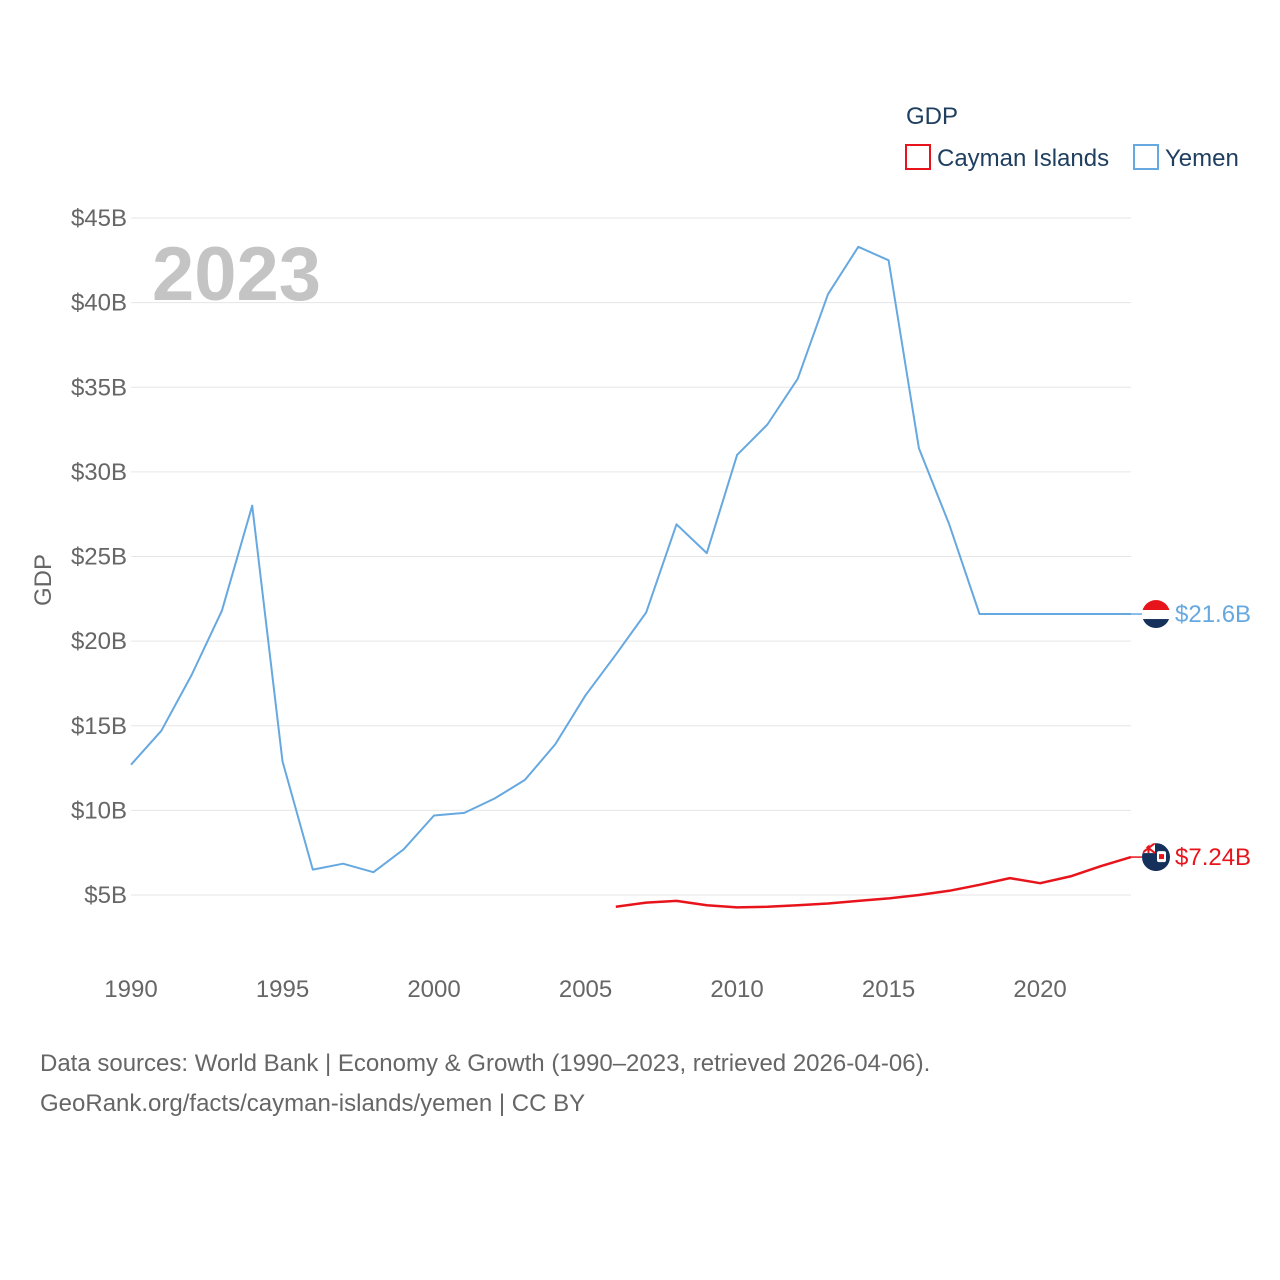 The image size is (1280, 1280). What do you see at coordinates (873, 882) in the screenshot?
I see `series-line-cayman-islands` at bounding box center [873, 882].